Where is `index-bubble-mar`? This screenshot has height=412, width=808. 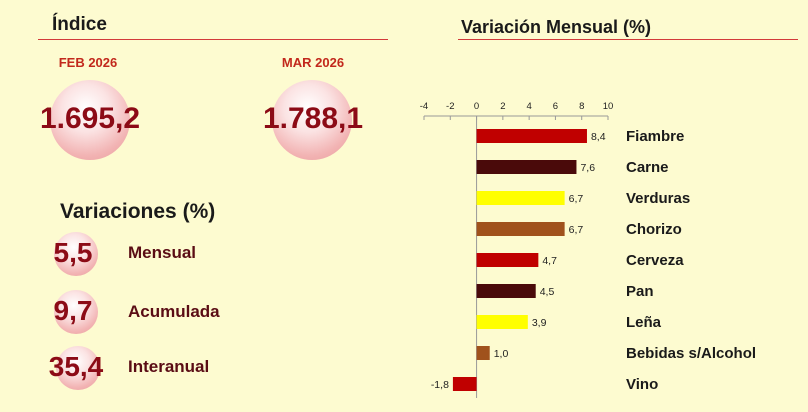
index-bubble-mar is located at coordinates (312, 120).